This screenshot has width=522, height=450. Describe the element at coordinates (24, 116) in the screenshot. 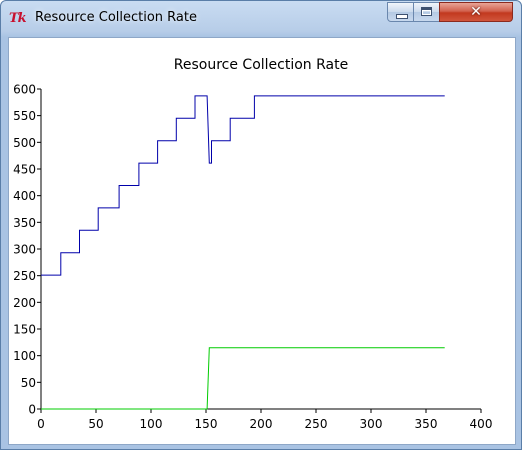

I see `y-tick-label: 550` at that location.